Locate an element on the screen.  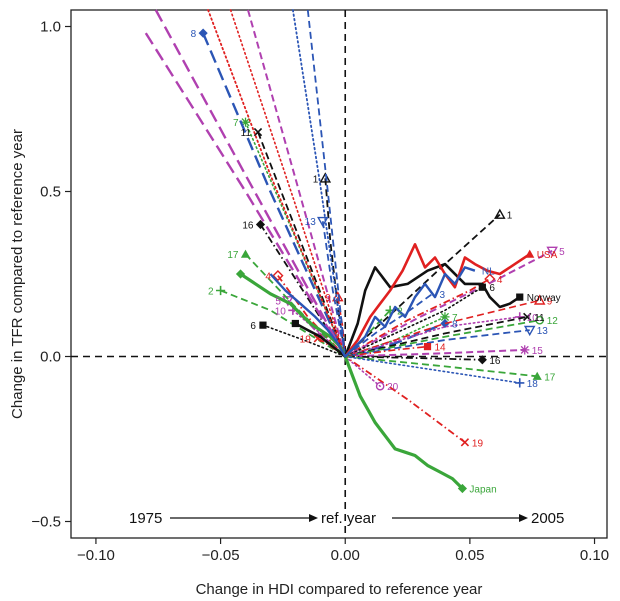
series-line-USA is located at coordinates (437, 300).